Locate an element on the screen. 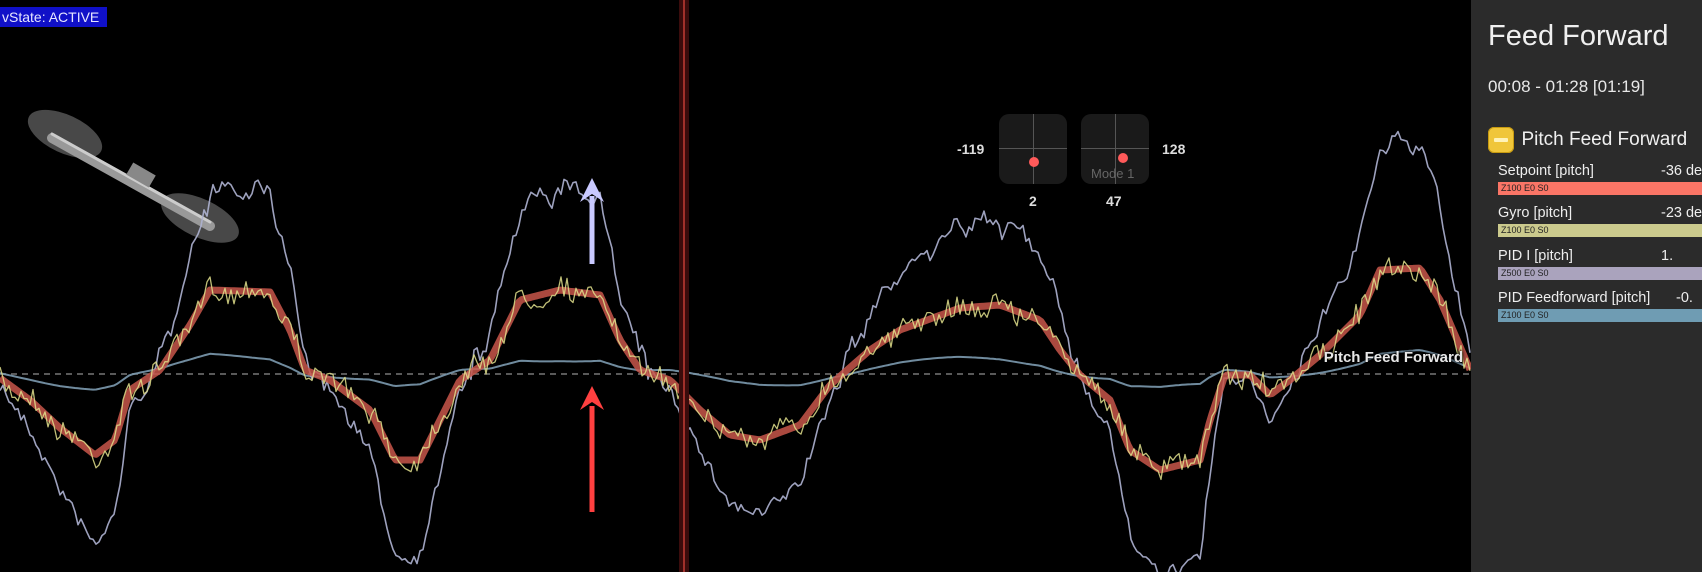 This screenshot has width=1702, height=572. field-value: -36 de is located at coordinates (1681, 171).